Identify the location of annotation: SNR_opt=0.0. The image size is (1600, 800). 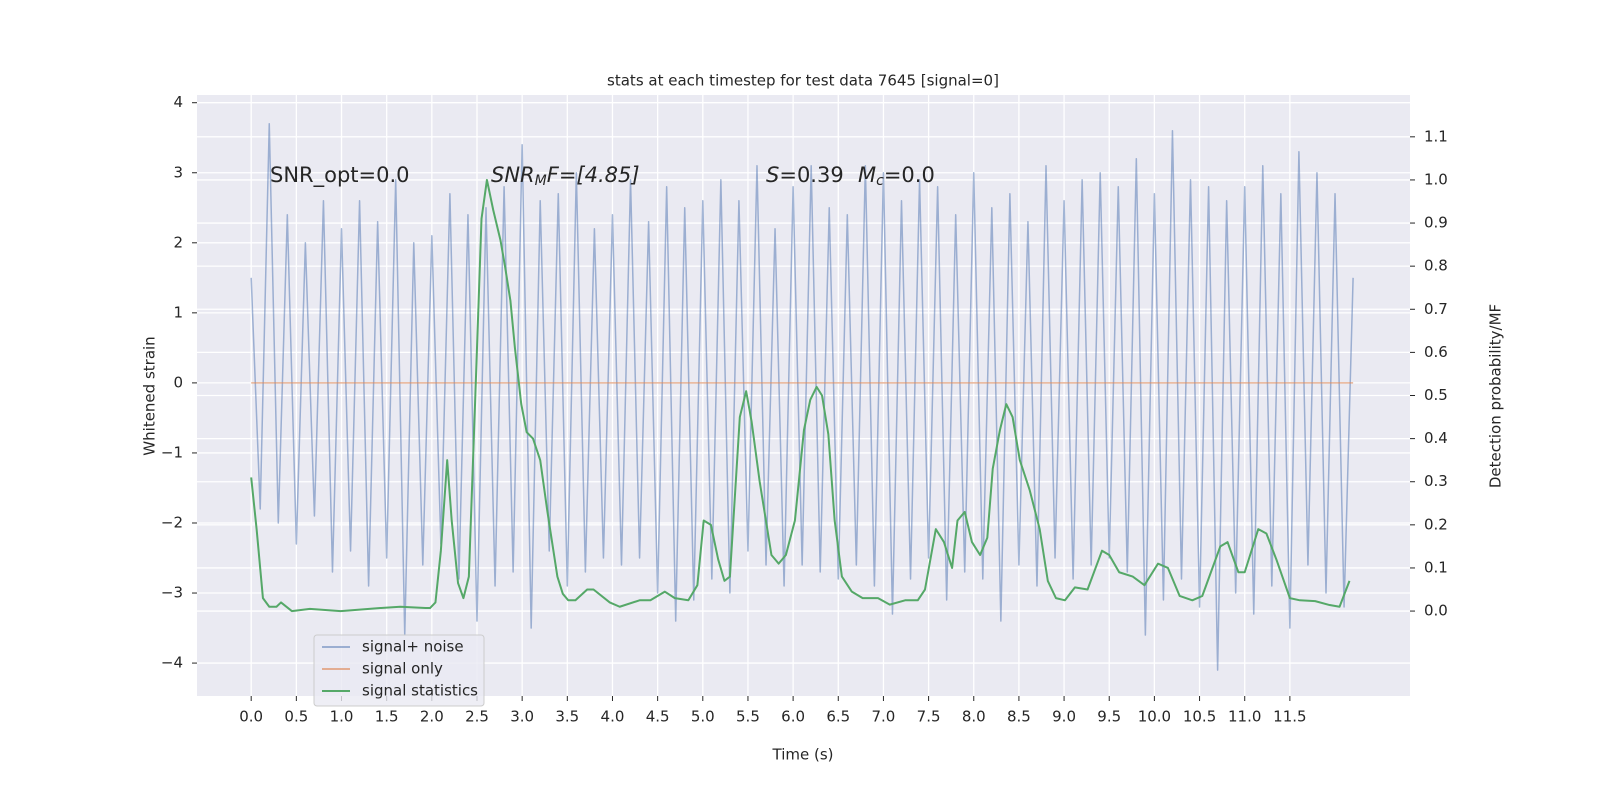
(340, 175).